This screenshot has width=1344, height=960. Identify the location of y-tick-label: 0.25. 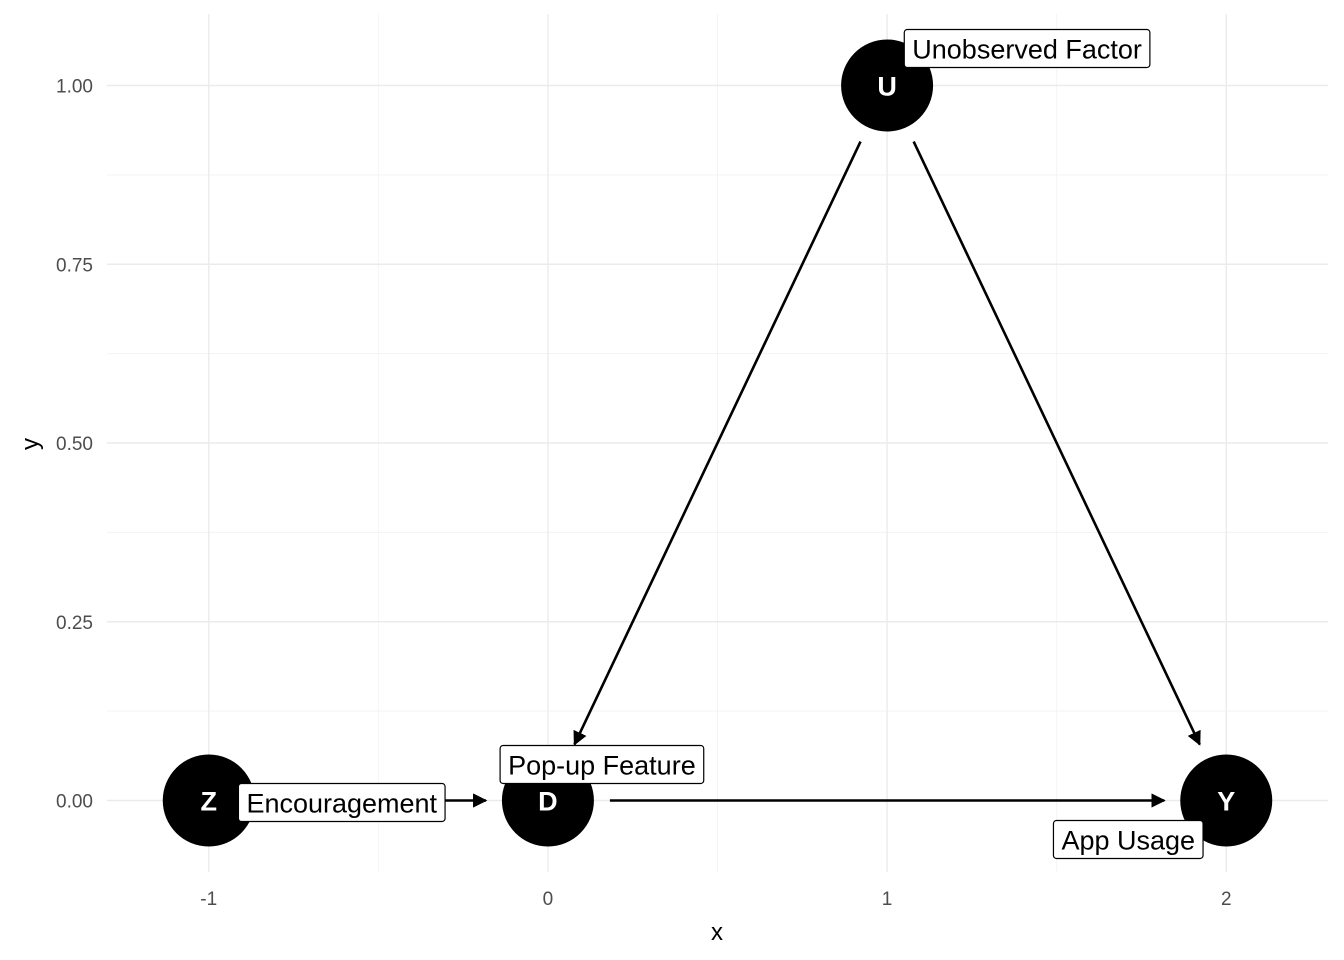
(74, 623).